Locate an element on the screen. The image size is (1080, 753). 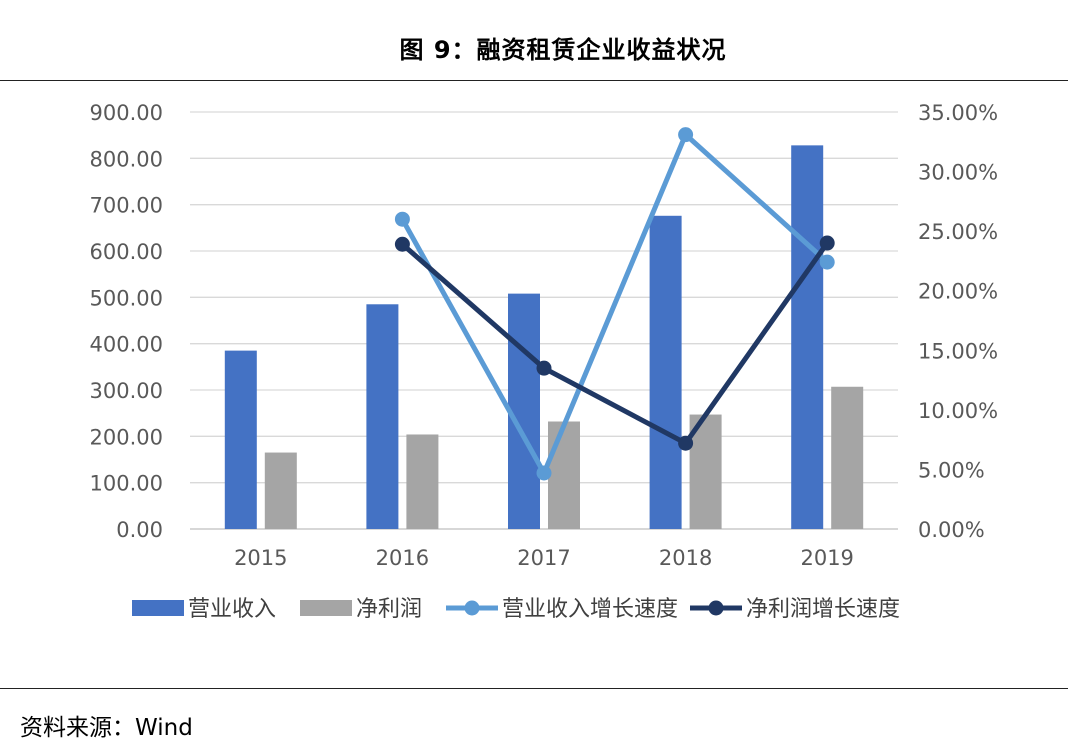
right-tick-label: 25.00% is located at coordinates (958, 232).